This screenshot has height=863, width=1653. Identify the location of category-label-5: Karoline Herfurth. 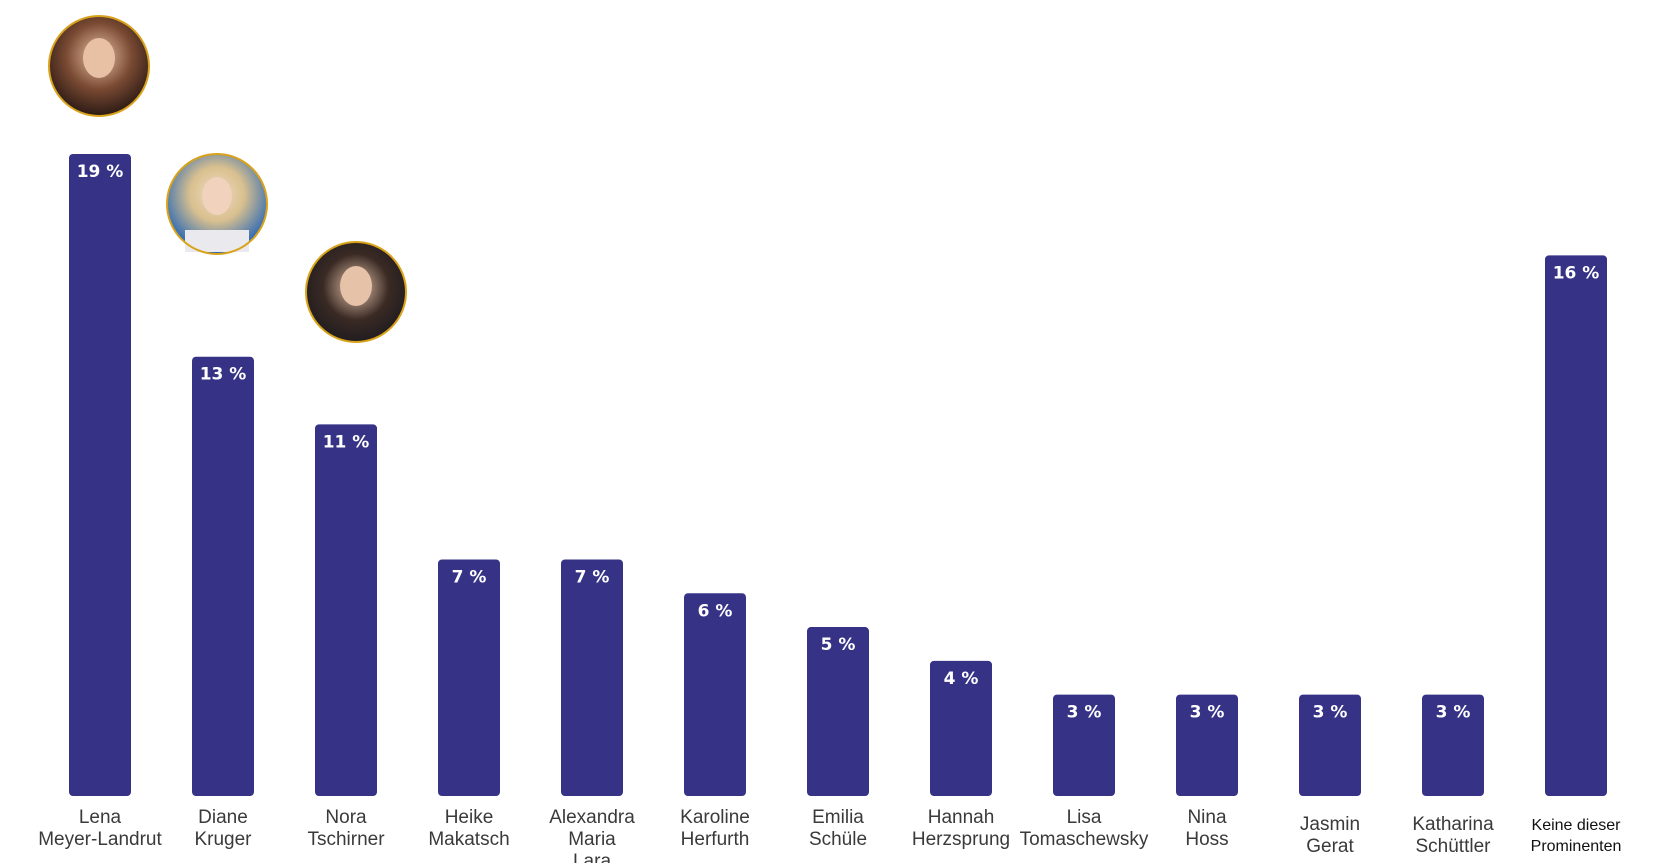
(715, 828).